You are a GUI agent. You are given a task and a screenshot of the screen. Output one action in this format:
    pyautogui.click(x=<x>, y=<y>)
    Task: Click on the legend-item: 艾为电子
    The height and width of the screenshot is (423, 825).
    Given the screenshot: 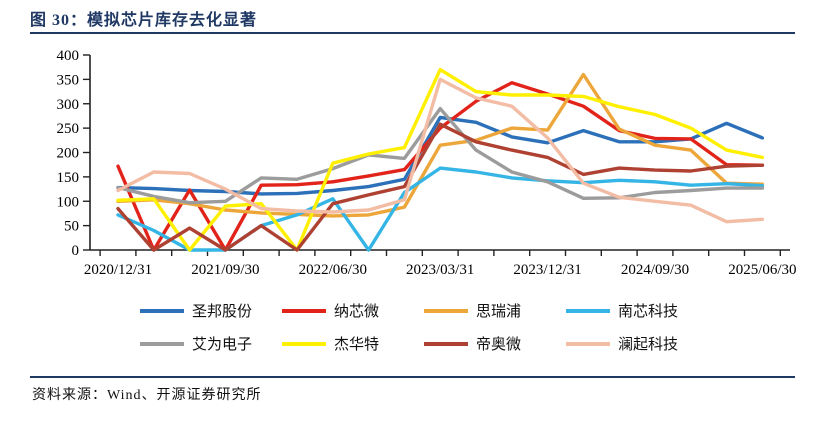 What is the action you would take?
    pyautogui.click(x=207, y=343)
    